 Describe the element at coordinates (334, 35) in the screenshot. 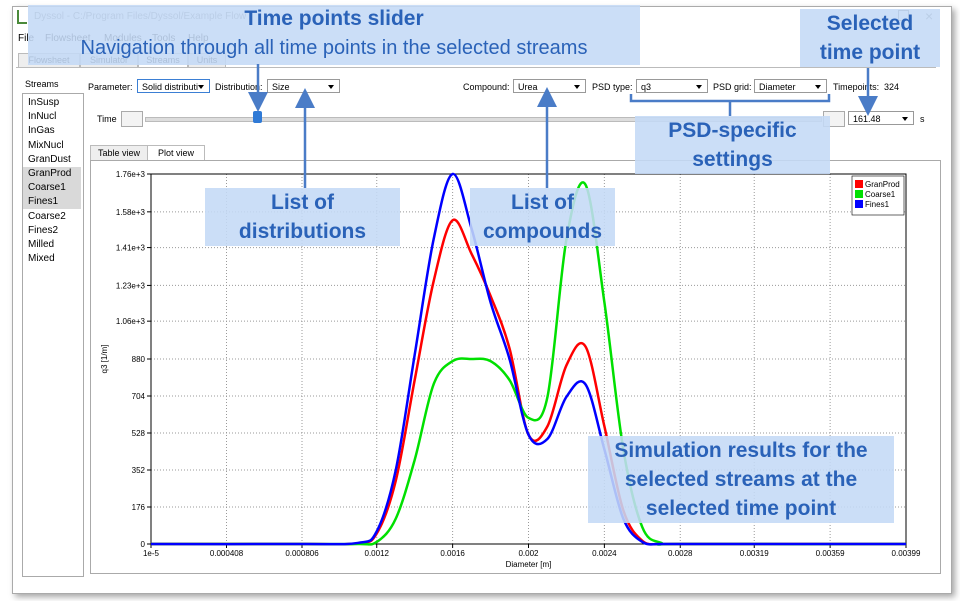

I see `annotation-slider` at that location.